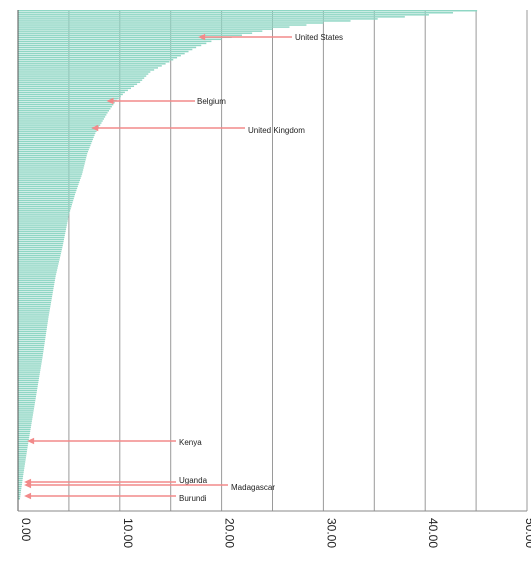  I want to click on annotation-label: Kenya, so click(190, 442).